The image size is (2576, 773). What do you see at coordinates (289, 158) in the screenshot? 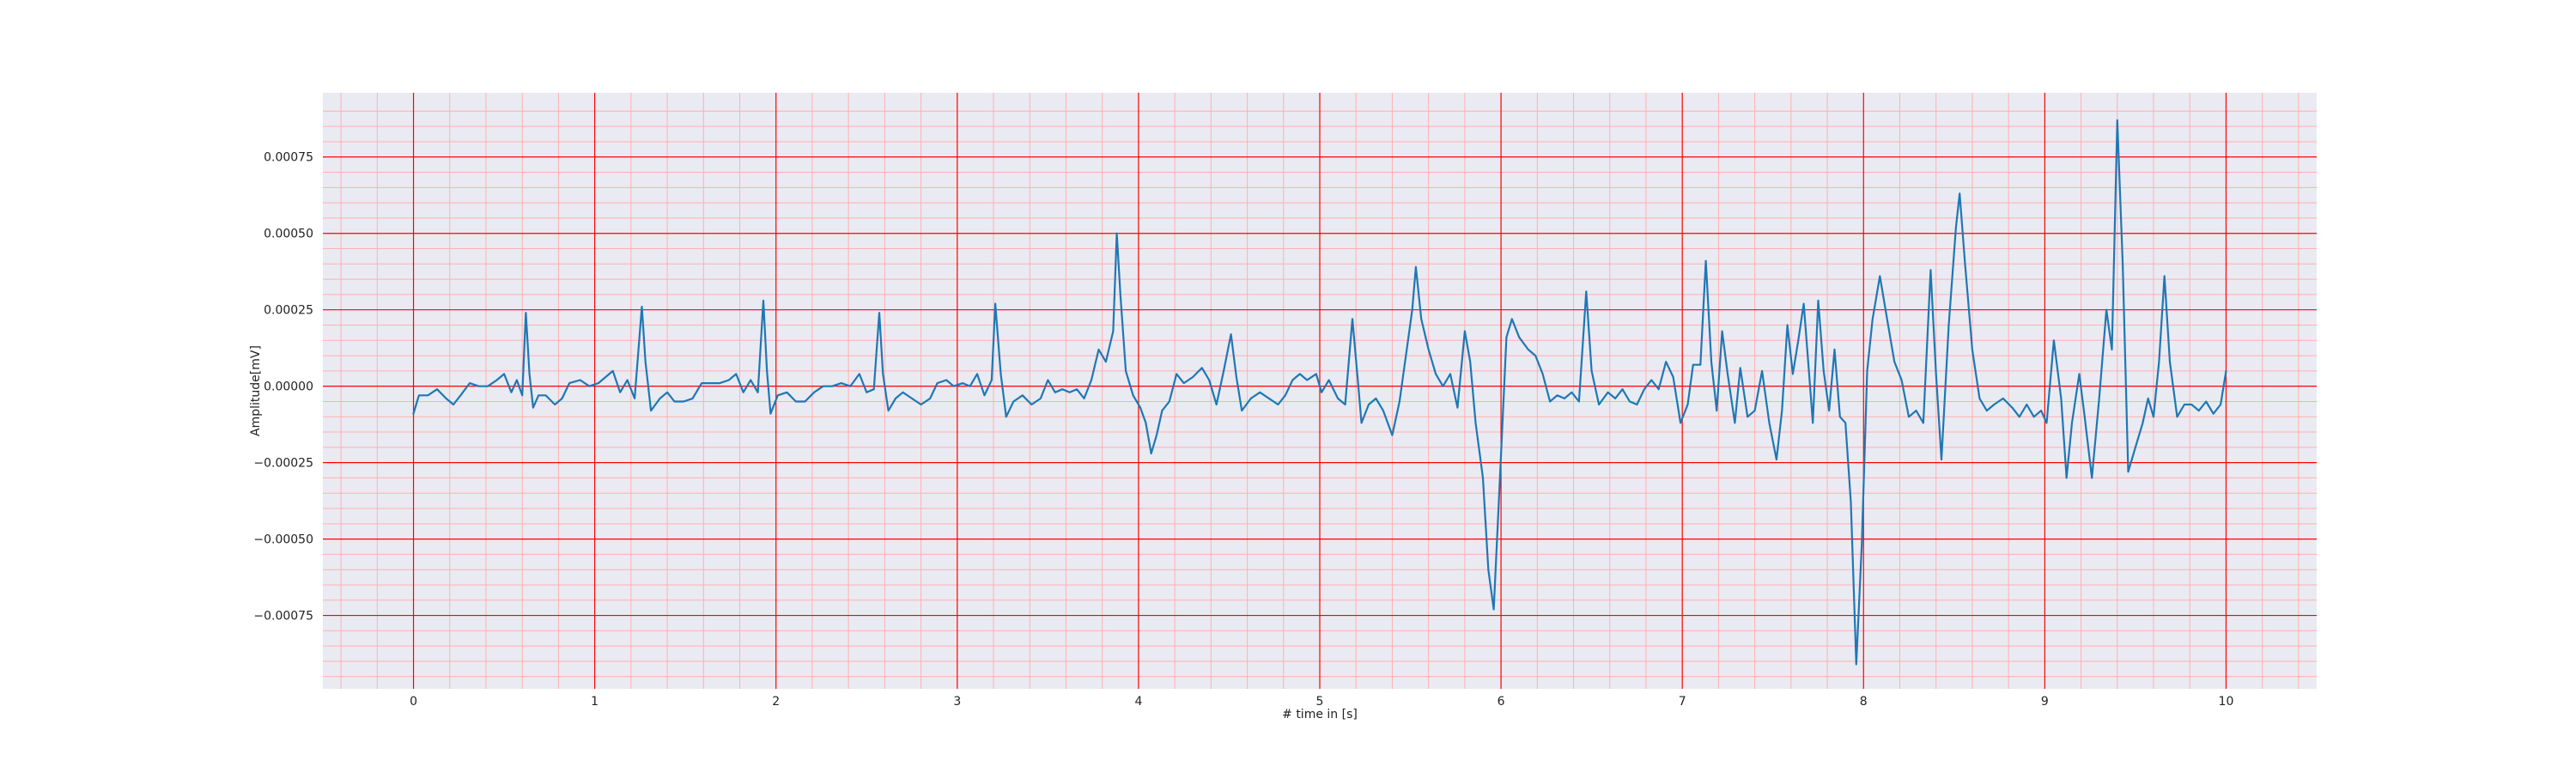
I see `y-tick-label: 0.00075` at bounding box center [289, 158].